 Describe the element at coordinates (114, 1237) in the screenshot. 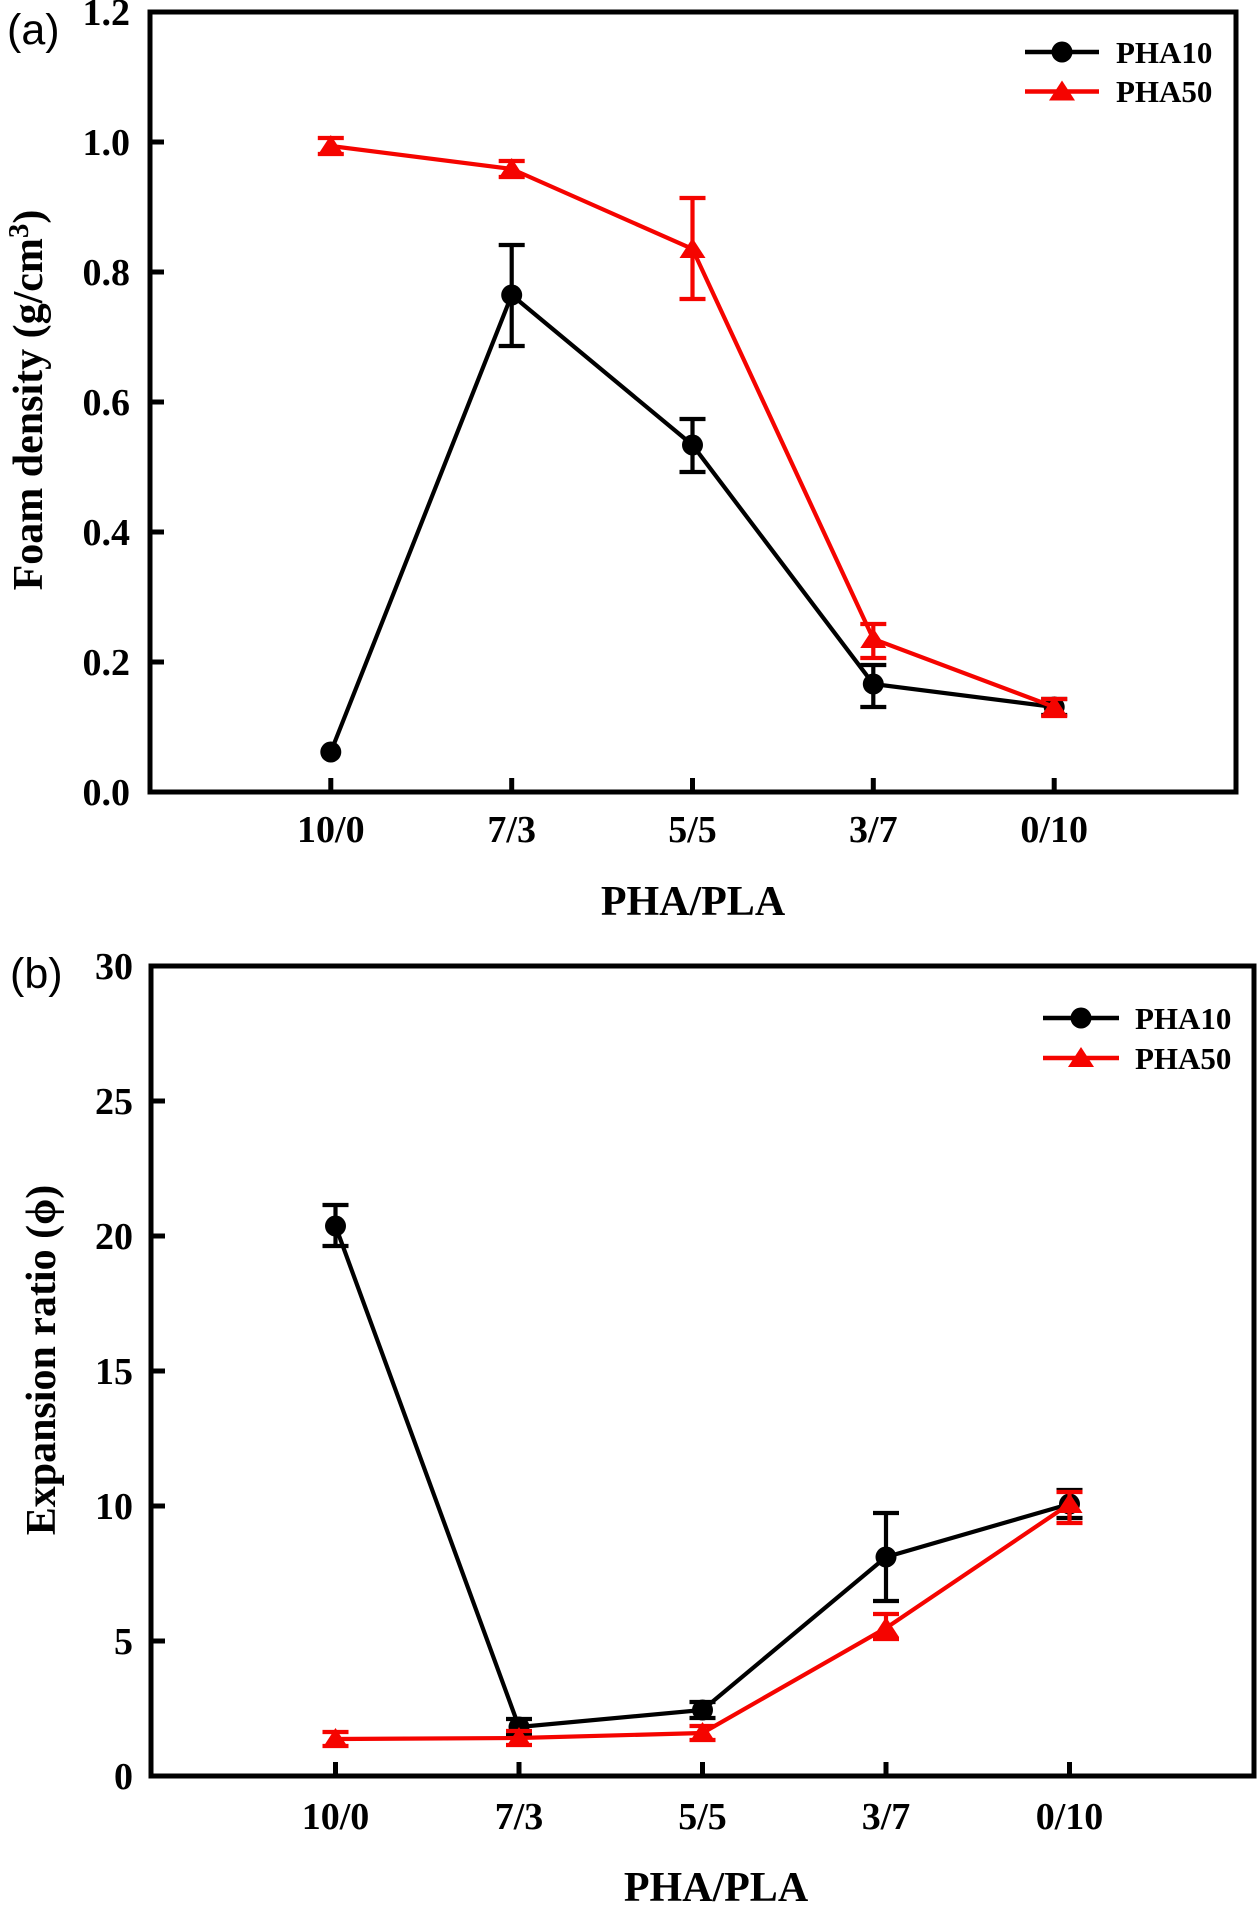

I see `svg-text: 20` at that location.